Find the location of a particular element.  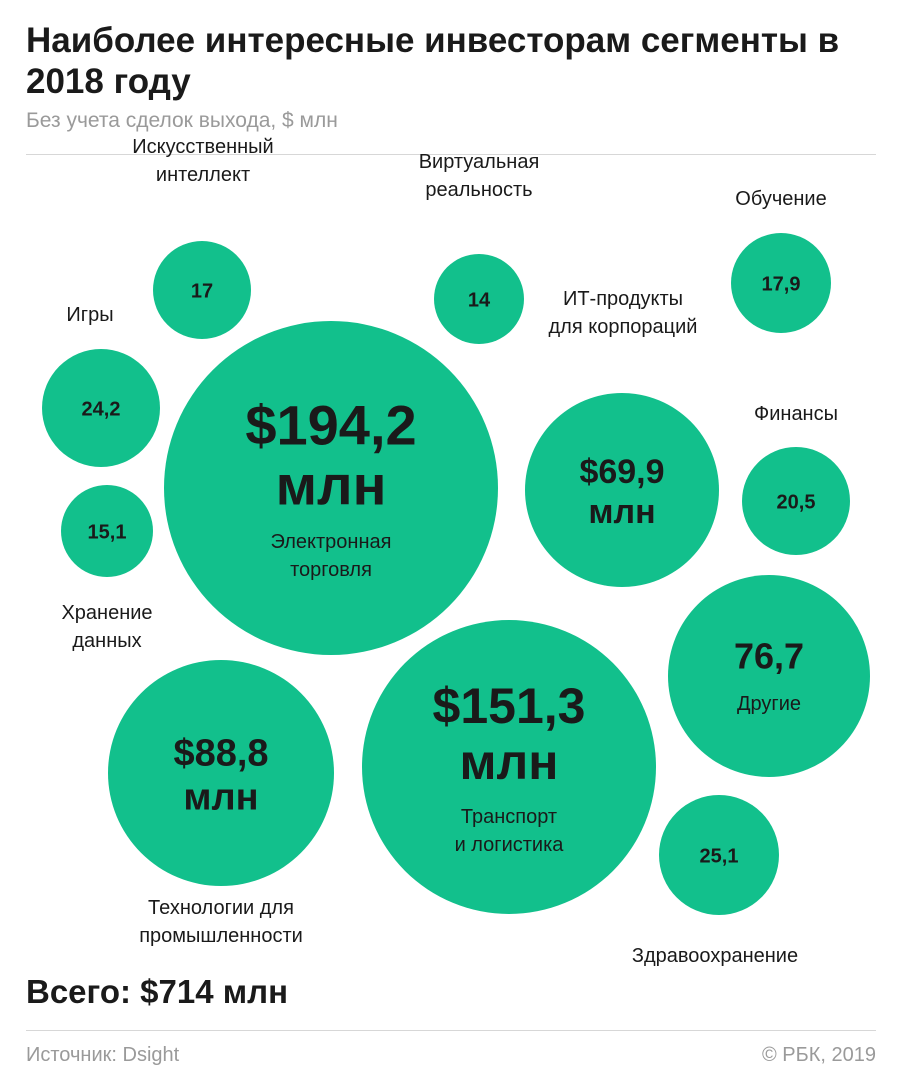

bubble-name-line: Игры is located at coordinates (89, 315).